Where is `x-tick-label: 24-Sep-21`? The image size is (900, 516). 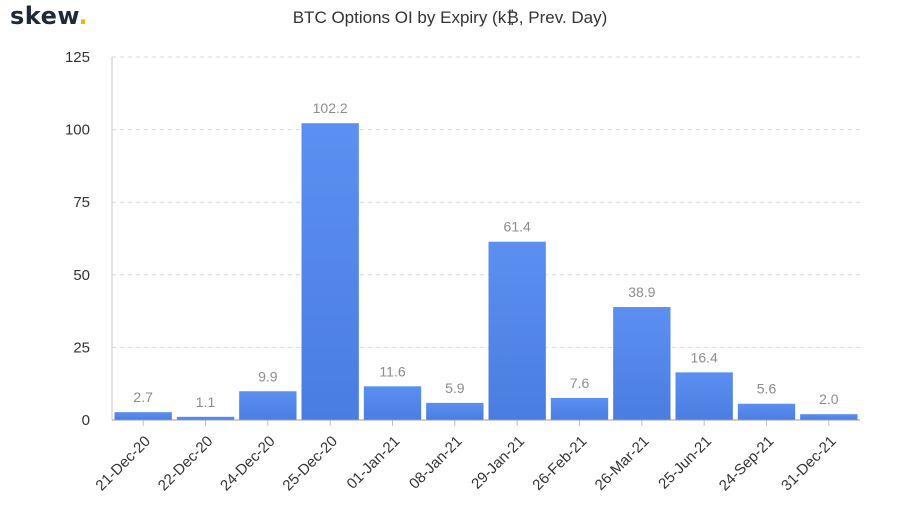
x-tick-label: 24-Sep-21 is located at coordinates (747, 464).